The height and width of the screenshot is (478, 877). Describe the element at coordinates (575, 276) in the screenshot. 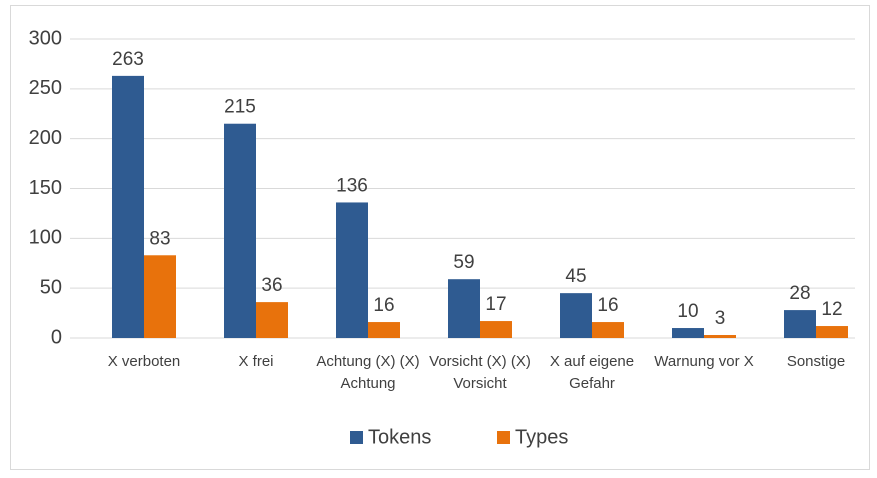

I see `data-label: 45` at that location.